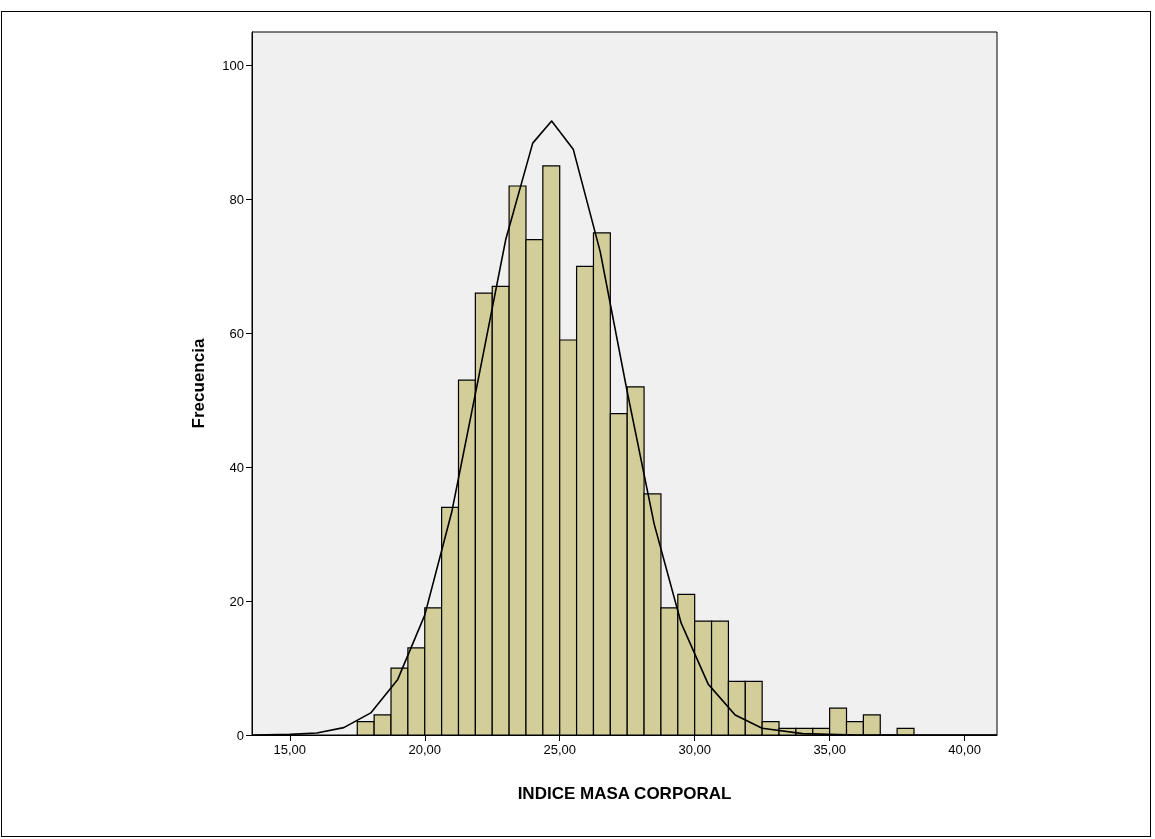  What do you see at coordinates (559, 749) in the screenshot?
I see `x-tick-label: 25,00` at bounding box center [559, 749].